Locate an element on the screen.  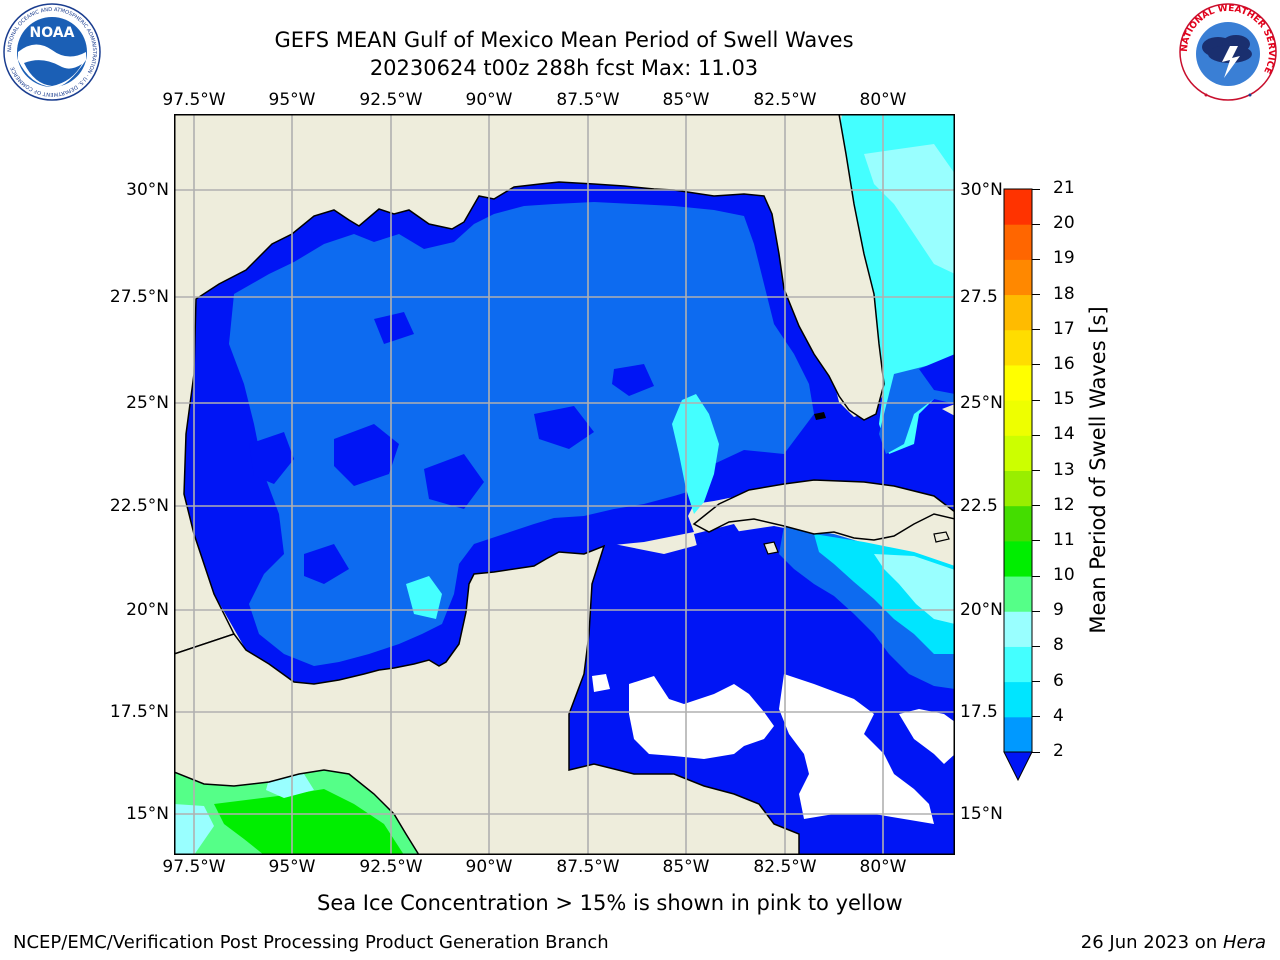
lat-label-left: 30°N is located at coordinates (147, 190).